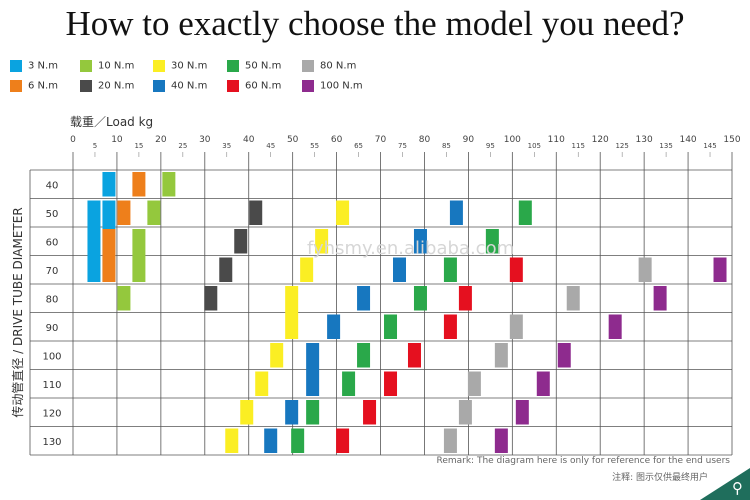 Image resolution: width=750 pixels, height=500 pixels. I want to click on x-tick-label: 105, so click(534, 146).